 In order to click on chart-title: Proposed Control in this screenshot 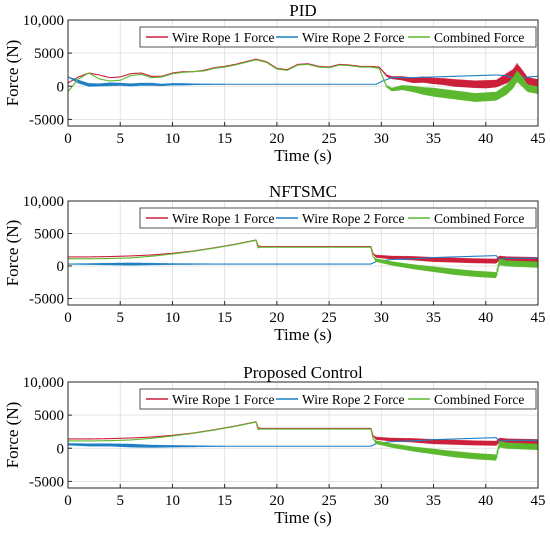, I will do `click(303, 372)`.